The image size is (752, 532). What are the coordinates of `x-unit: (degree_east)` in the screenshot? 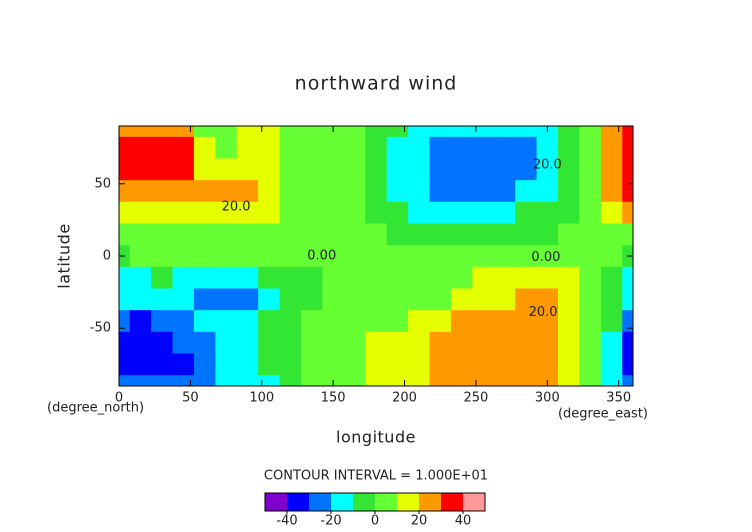 It's located at (603, 414).